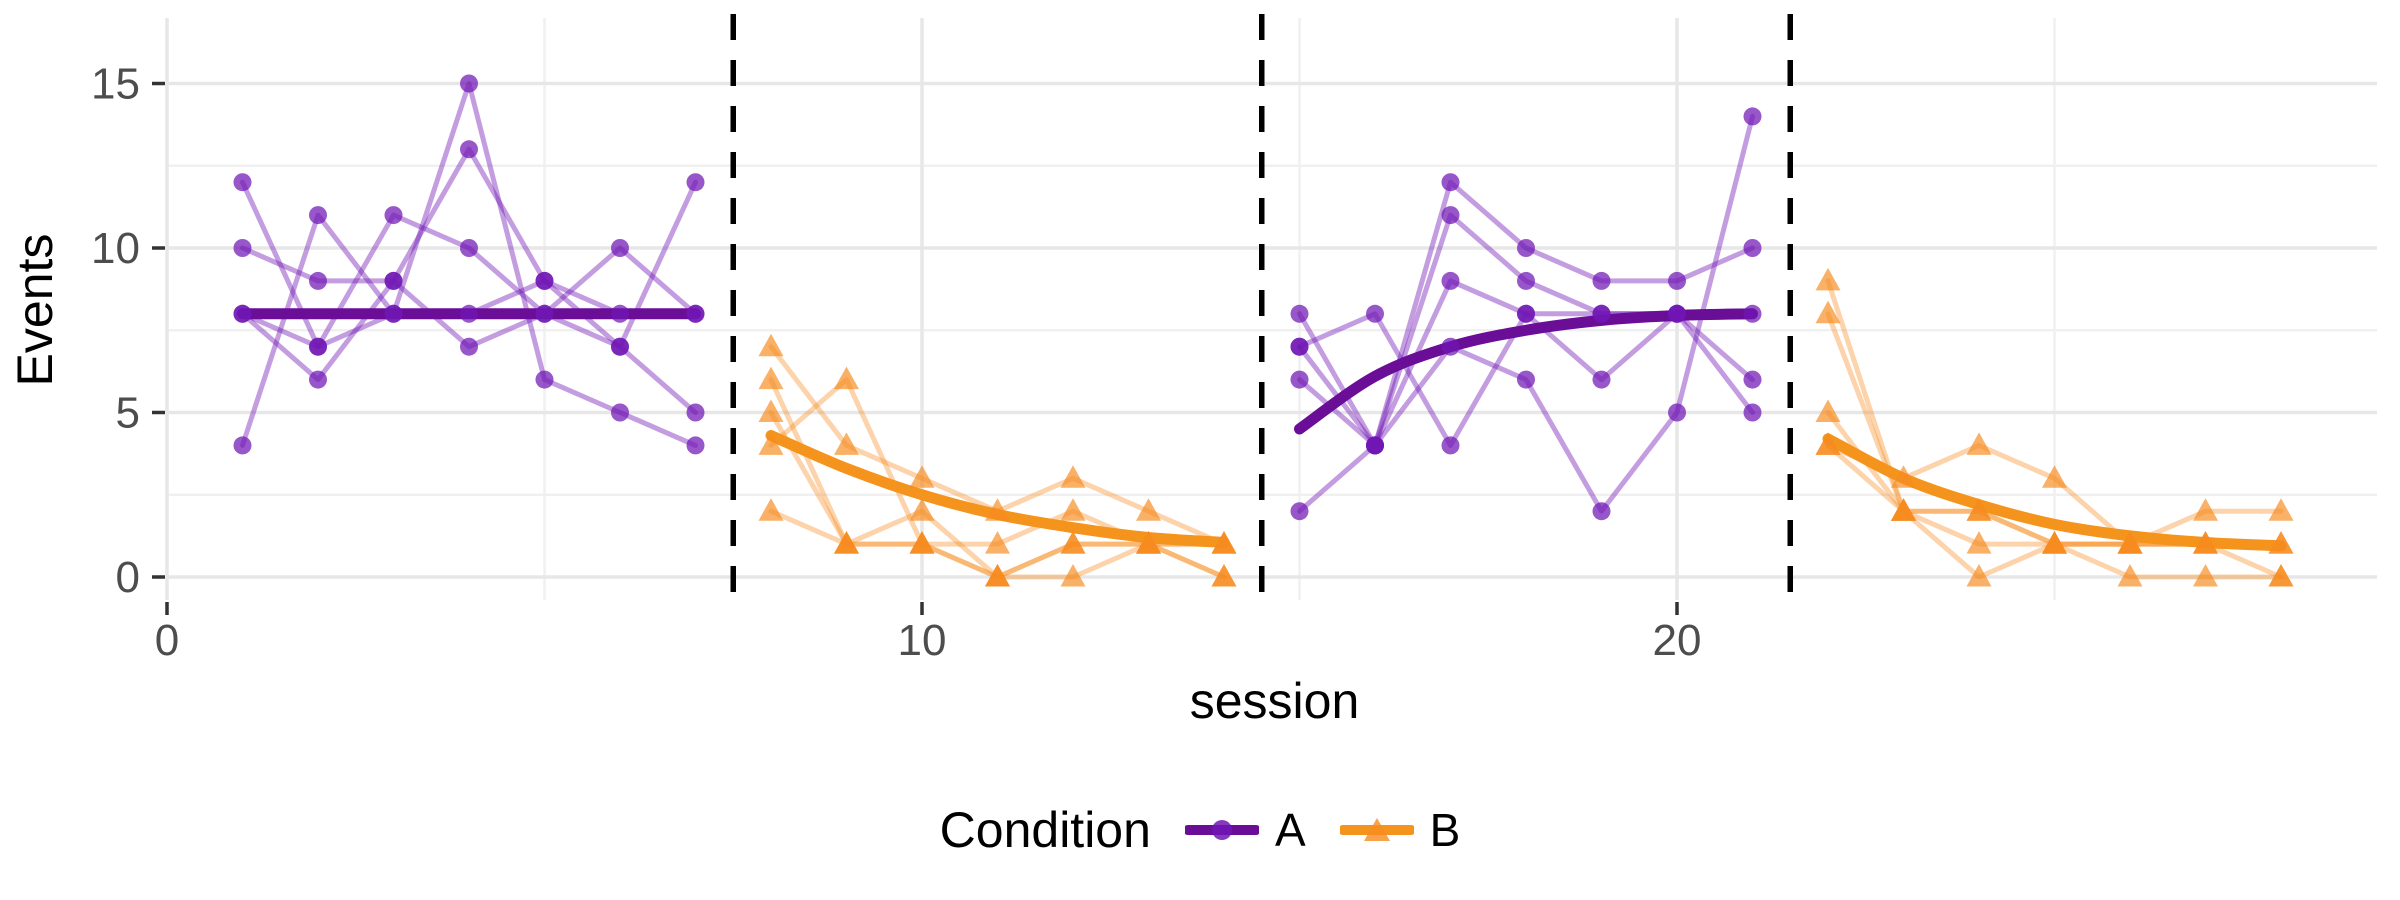  I want to click on case-5-line-A2, so click(1526, 346).